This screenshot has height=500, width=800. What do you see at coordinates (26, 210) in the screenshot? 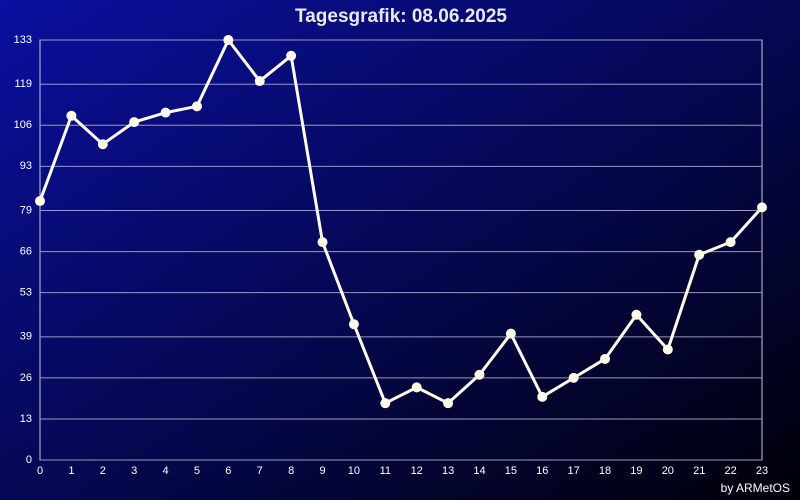
I see `y-tick-label: 79` at bounding box center [26, 210].